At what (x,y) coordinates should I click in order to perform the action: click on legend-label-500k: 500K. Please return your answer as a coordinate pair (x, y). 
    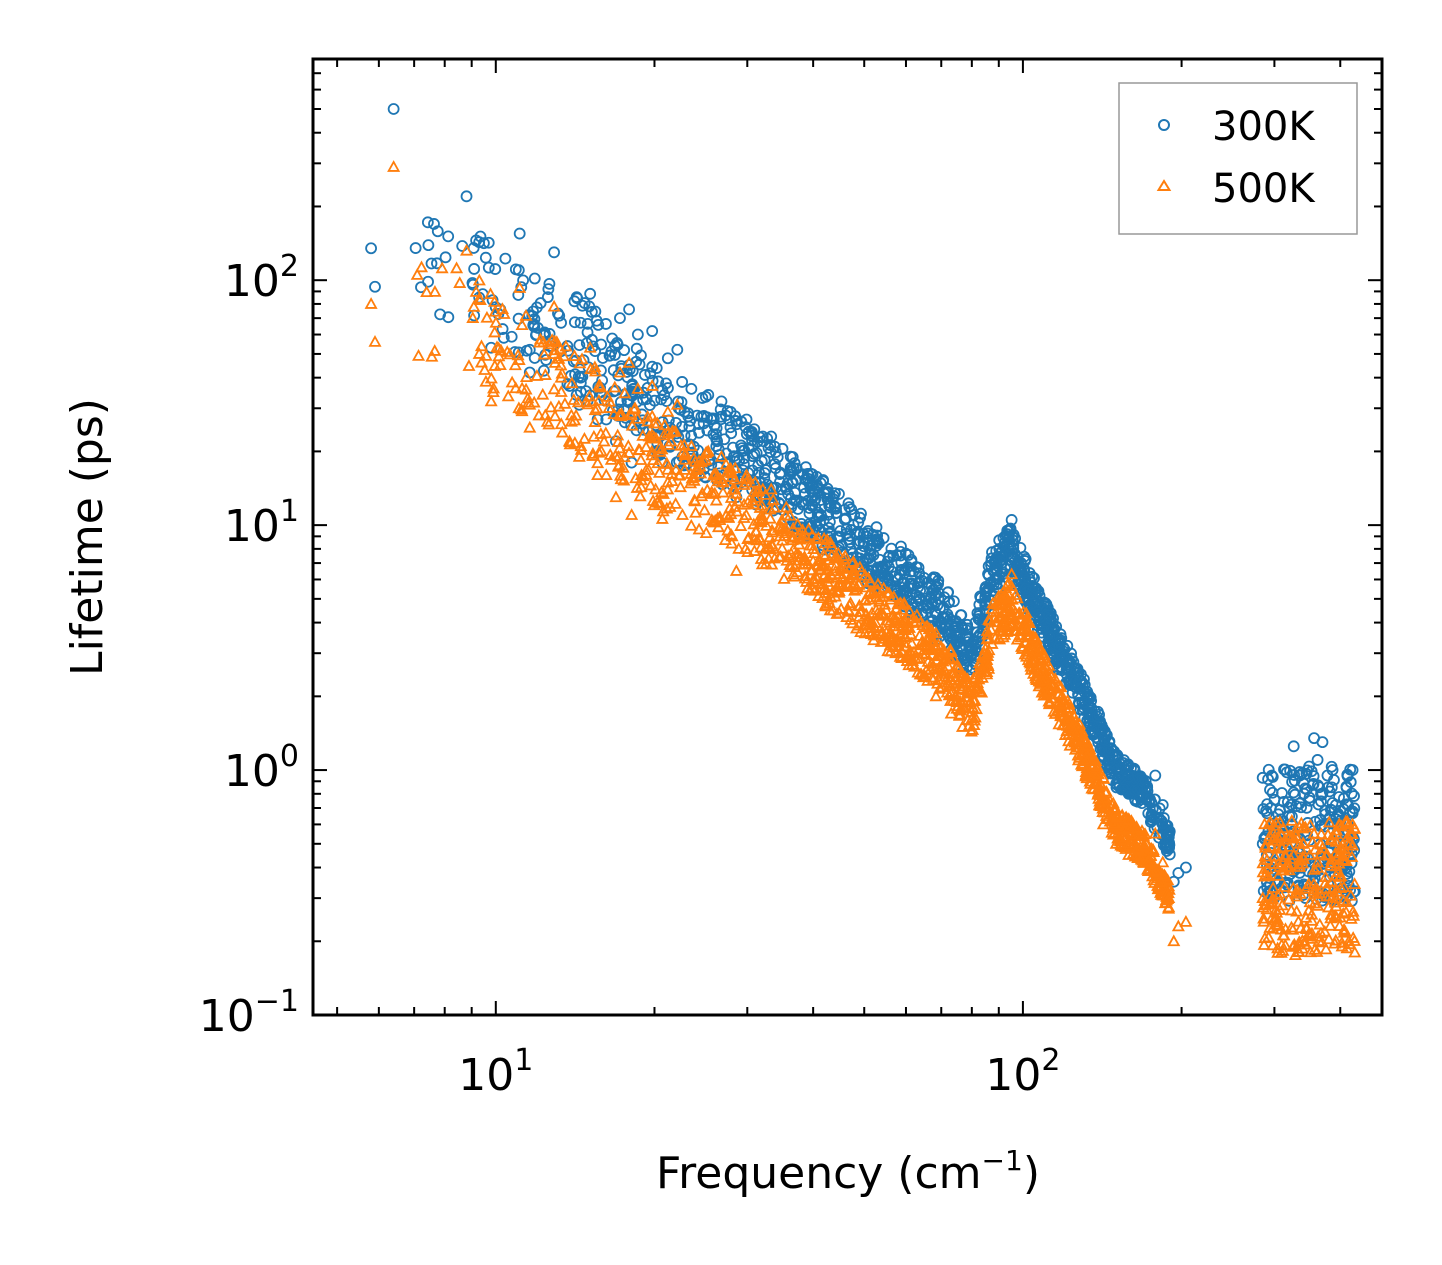
    Looking at the image, I should click on (1264, 189).